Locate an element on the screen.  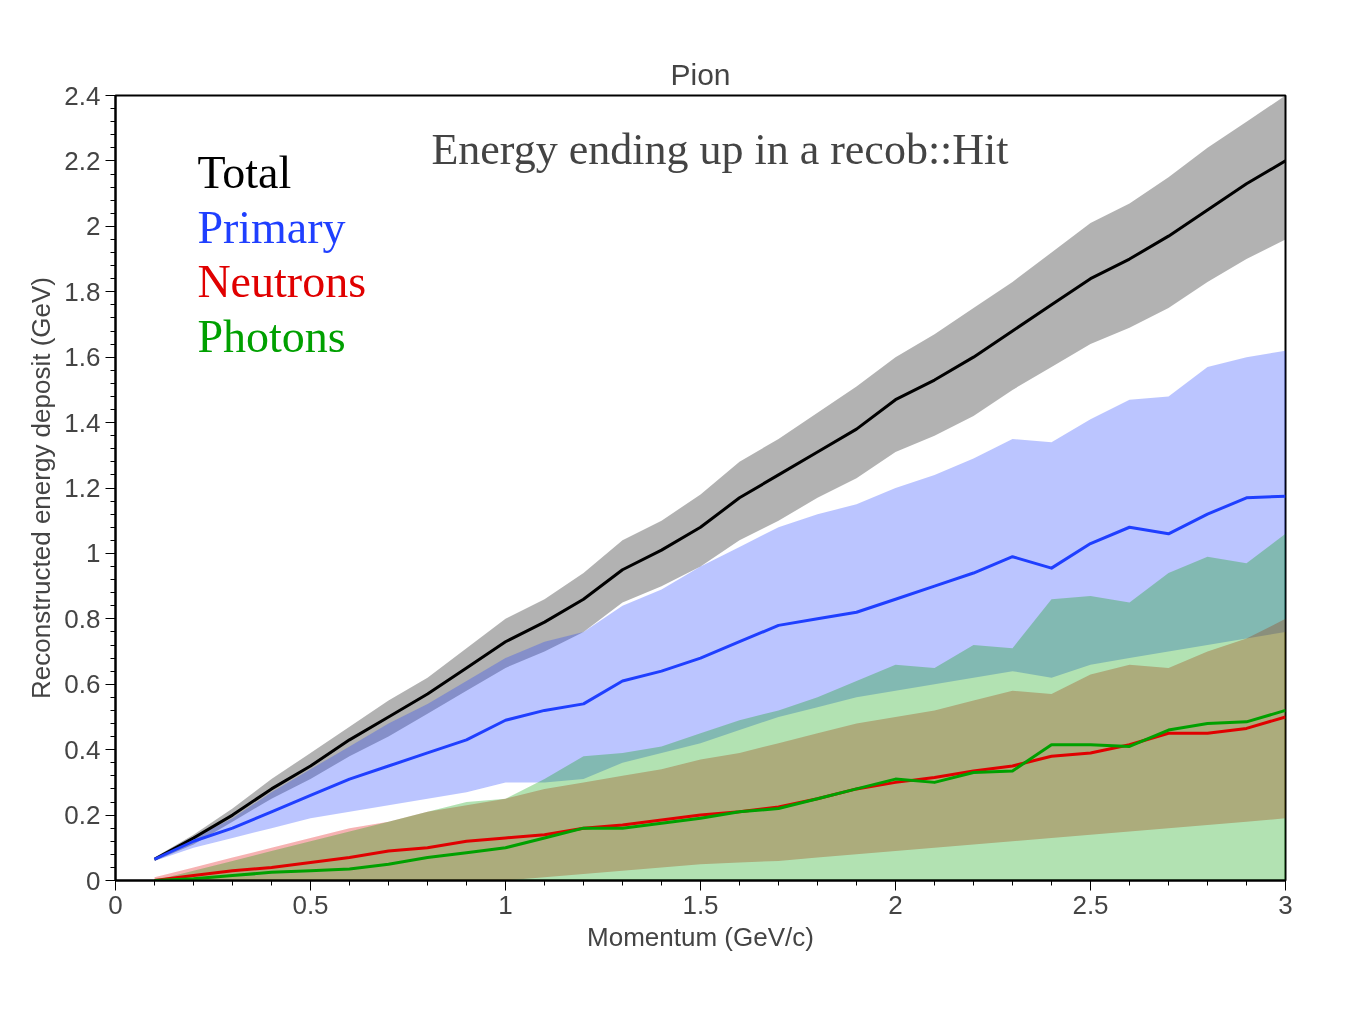
y-tick-label: 0.2 is located at coordinates (82, 815).